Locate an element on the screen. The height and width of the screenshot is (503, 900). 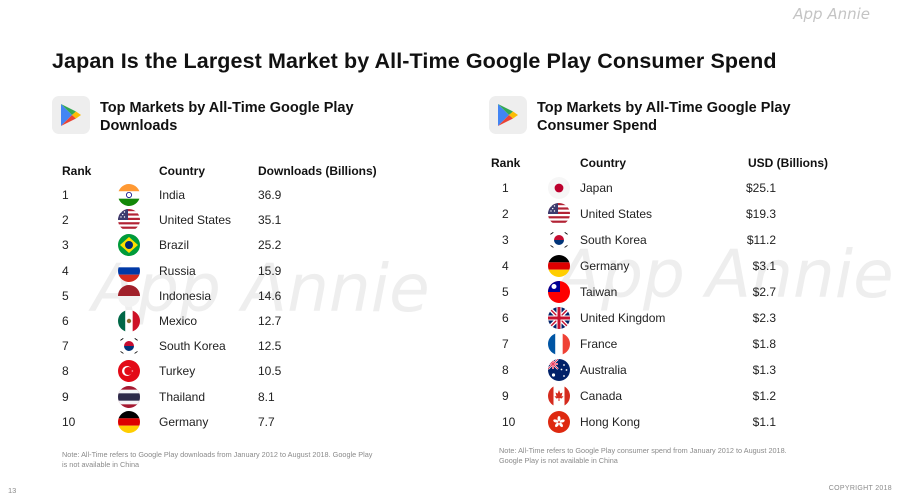
value-cell: $1.8 is located at coordinates (764, 344).